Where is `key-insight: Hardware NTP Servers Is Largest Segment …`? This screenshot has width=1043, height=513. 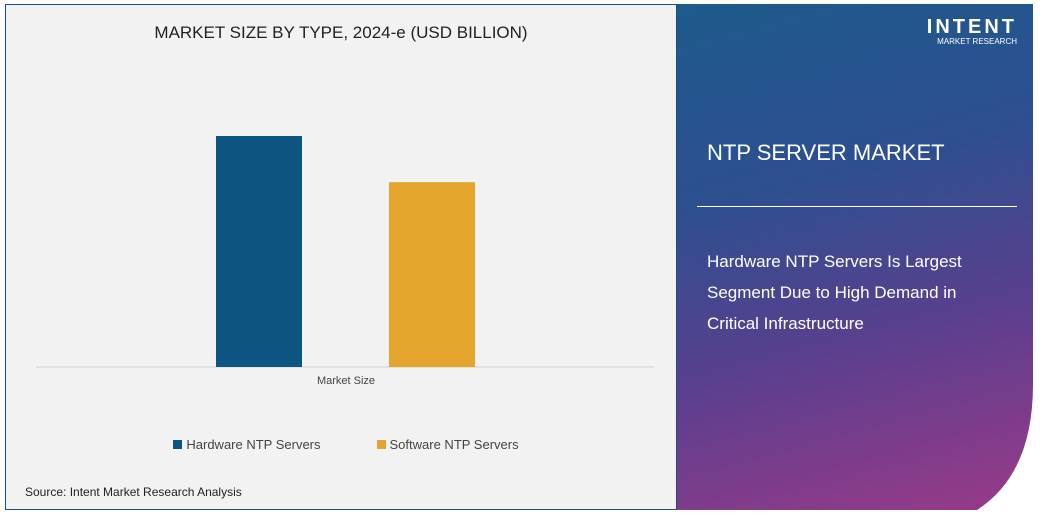
key-insight: Hardware NTP Servers Is Largest Segment … is located at coordinates (834, 292).